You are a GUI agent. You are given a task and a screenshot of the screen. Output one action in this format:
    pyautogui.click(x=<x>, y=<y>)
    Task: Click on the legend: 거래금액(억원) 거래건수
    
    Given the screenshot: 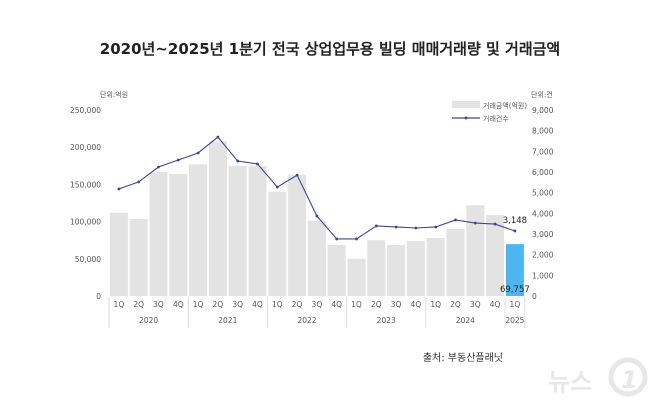 What is the action you would take?
    pyautogui.click(x=489, y=112)
    